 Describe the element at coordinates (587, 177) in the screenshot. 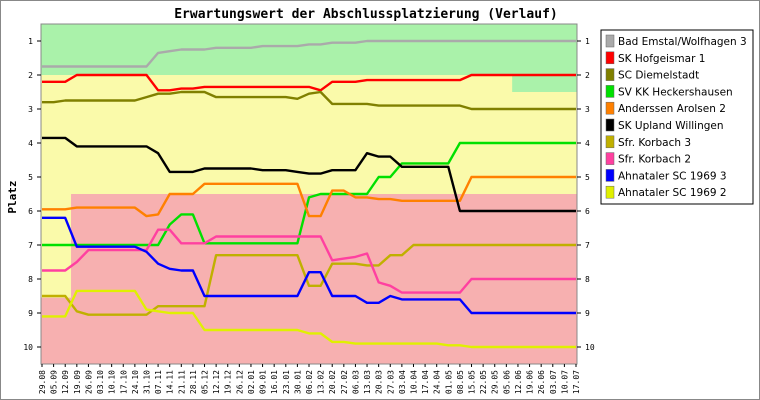

I see `y-tick-label-right: 5` at that location.